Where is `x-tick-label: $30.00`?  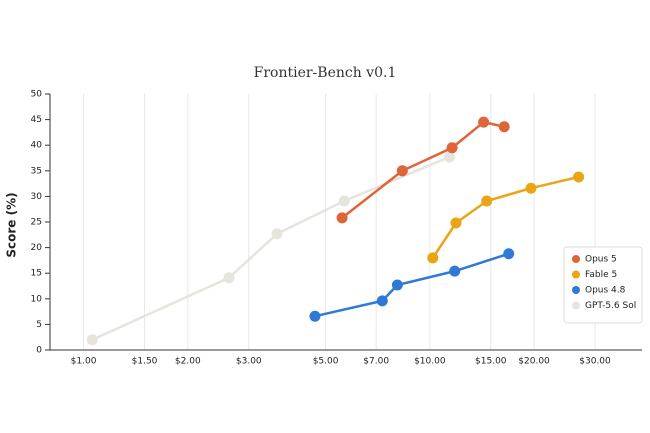 x-tick-label: $30.00 is located at coordinates (595, 362).